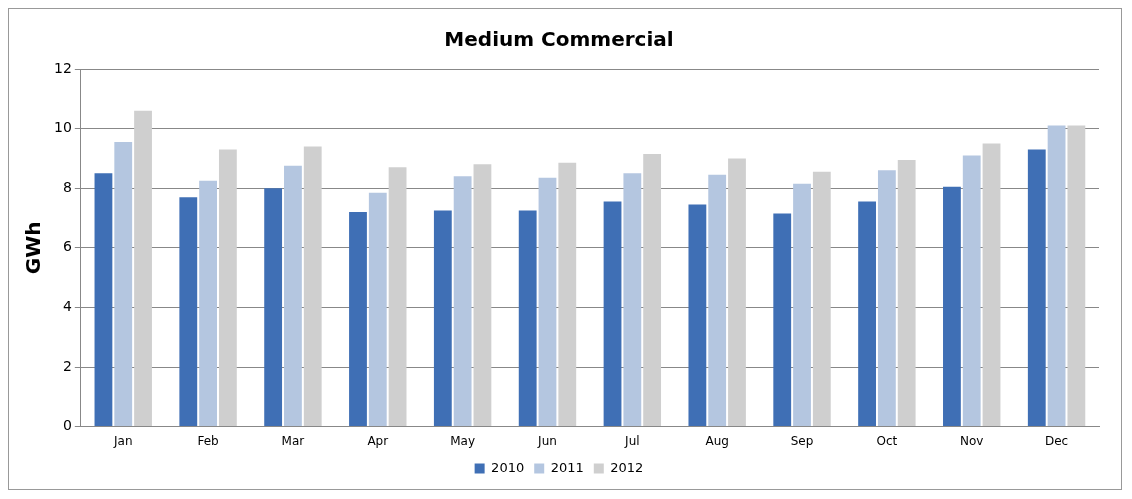  I want to click on y-tick-label: 2, so click(67, 365).